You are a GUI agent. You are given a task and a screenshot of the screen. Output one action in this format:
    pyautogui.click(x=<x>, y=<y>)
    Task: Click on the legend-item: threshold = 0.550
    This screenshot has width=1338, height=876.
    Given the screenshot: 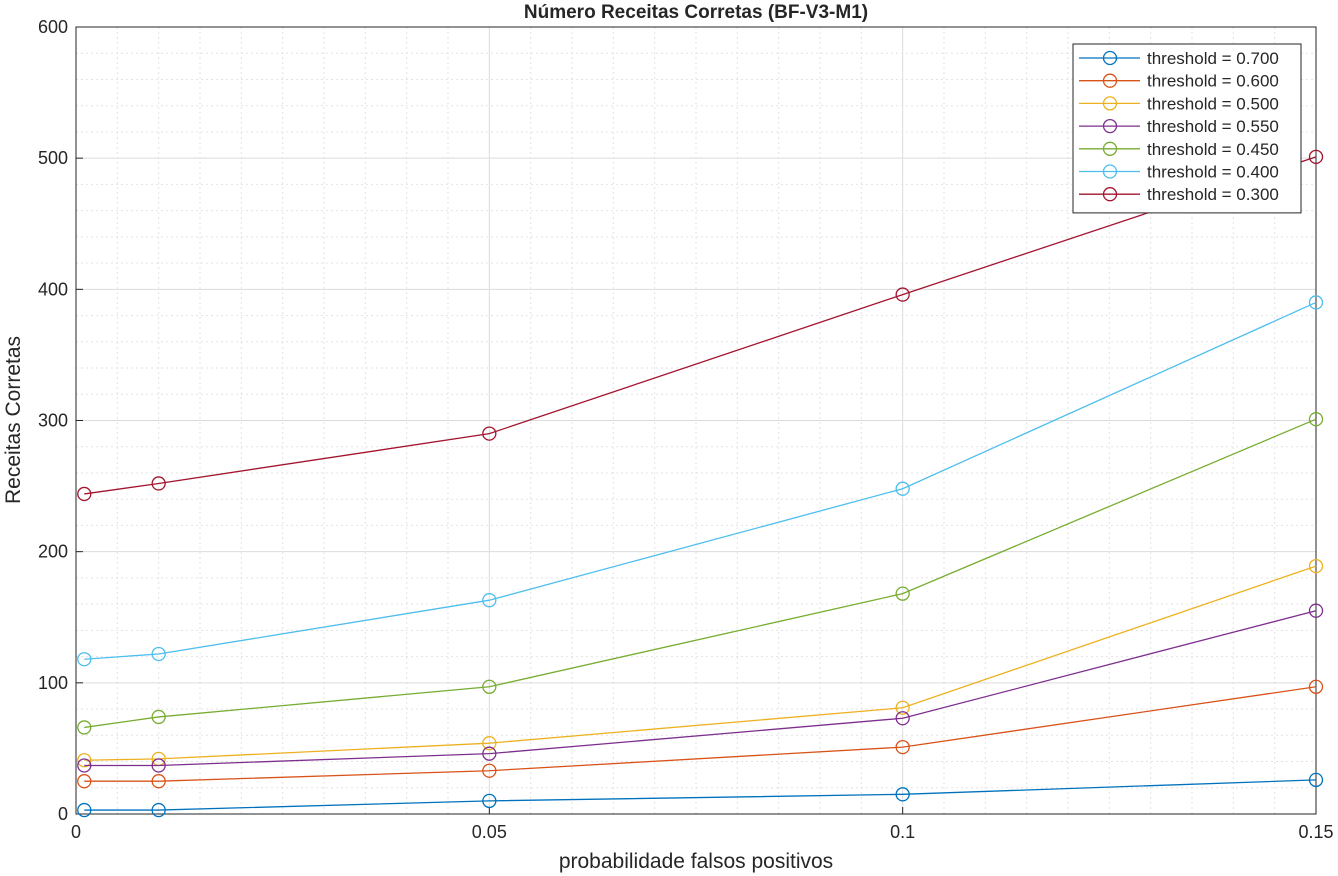 What is the action you would take?
    pyautogui.click(x=1179, y=126)
    